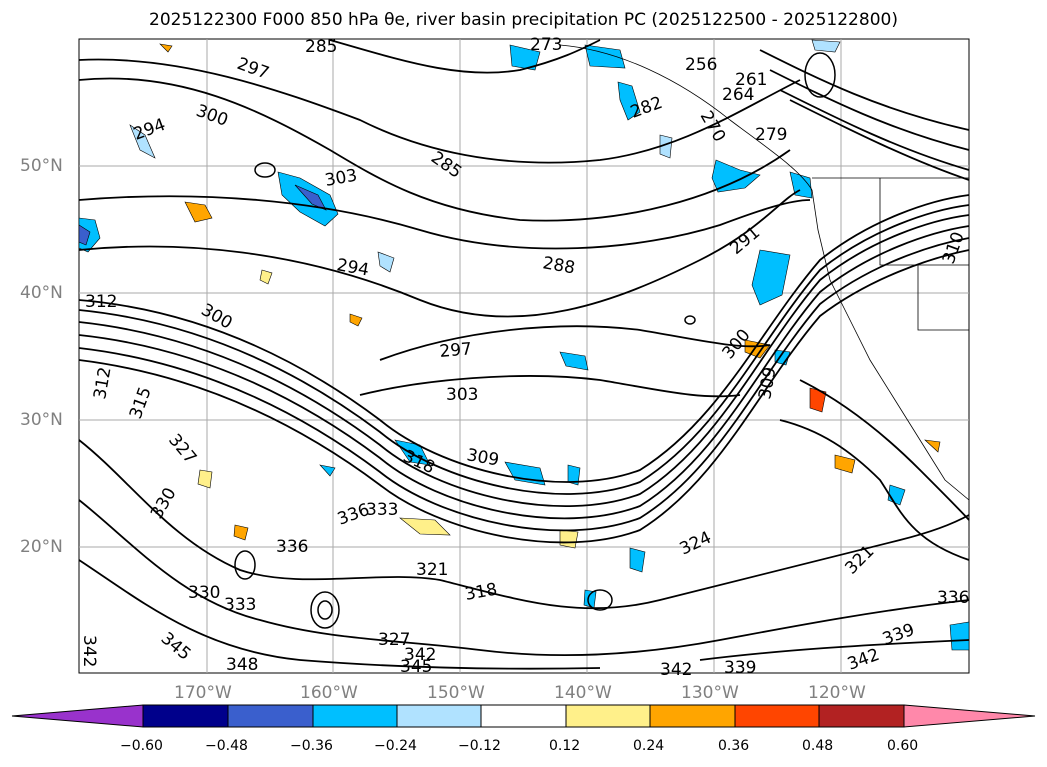 The width and height of the screenshot is (1047, 767). I want to click on lon-label: 160°W, so click(329, 693).